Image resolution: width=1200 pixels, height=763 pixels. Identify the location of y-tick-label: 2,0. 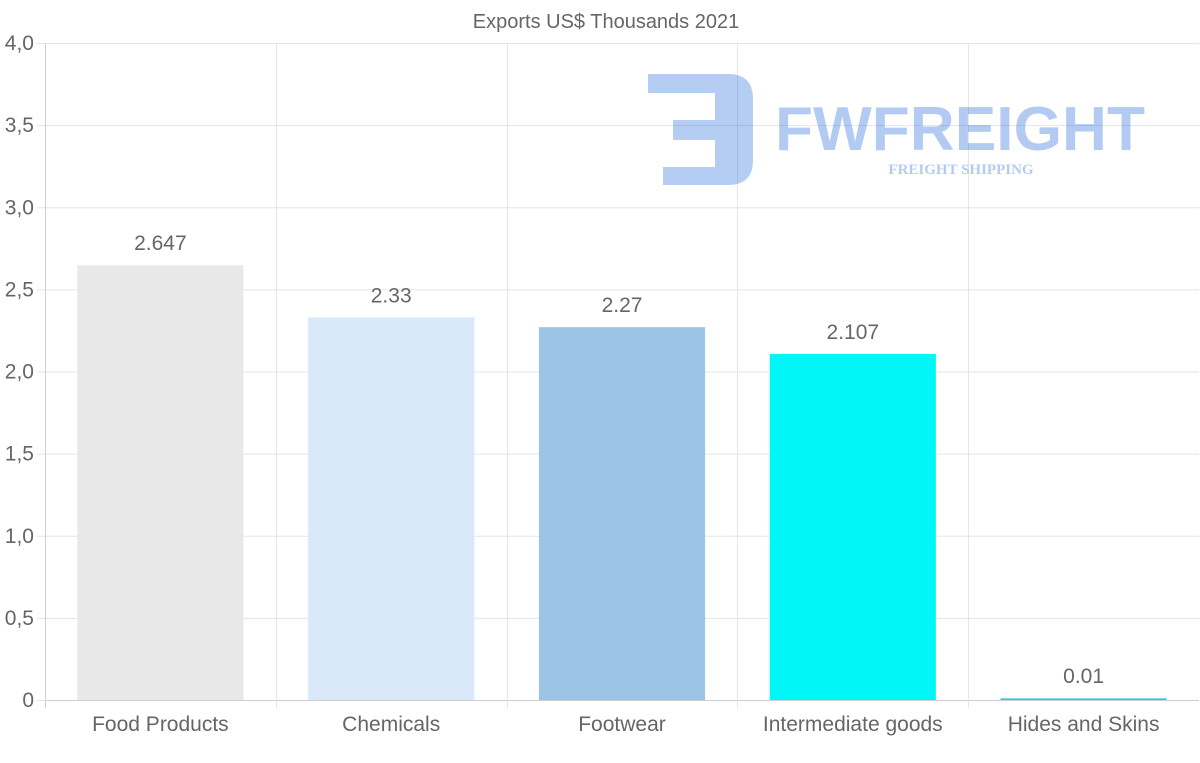
(19, 372).